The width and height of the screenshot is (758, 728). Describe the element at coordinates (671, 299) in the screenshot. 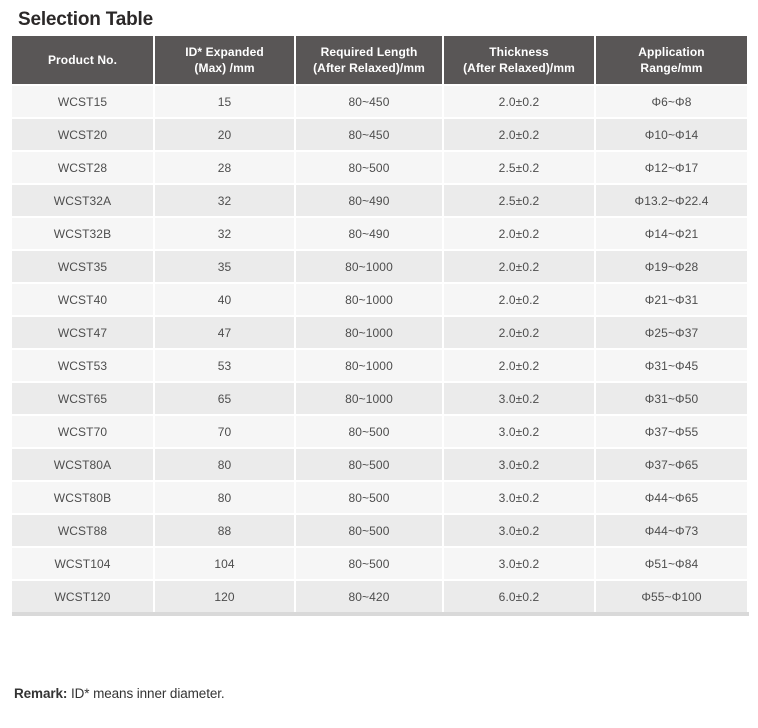

I see `table-cell: Φ21~Φ31` at that location.